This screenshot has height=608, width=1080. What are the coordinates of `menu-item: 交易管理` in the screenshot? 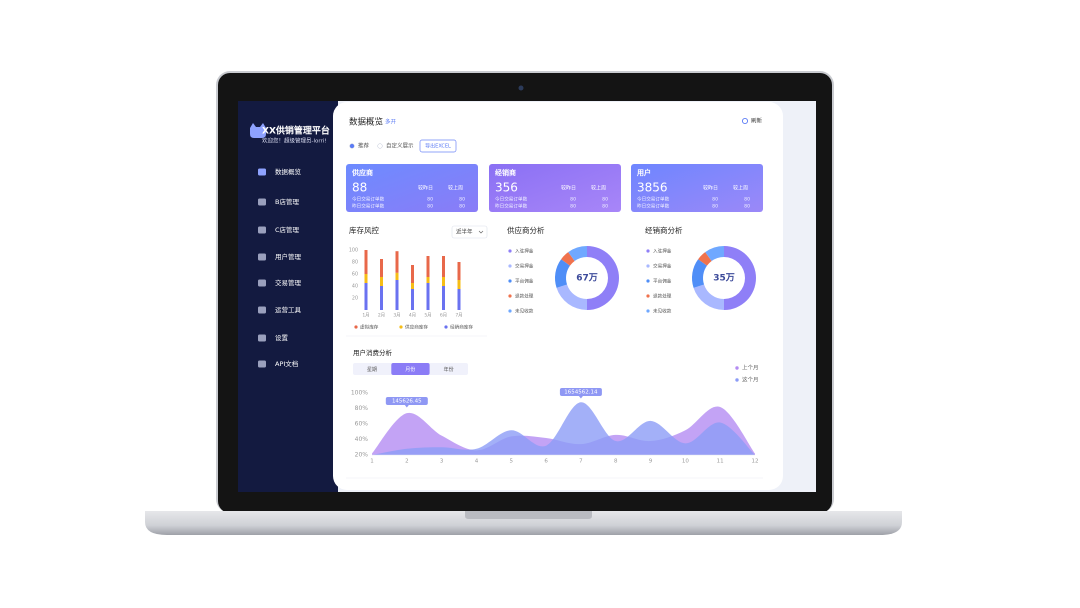 It's located at (288, 282).